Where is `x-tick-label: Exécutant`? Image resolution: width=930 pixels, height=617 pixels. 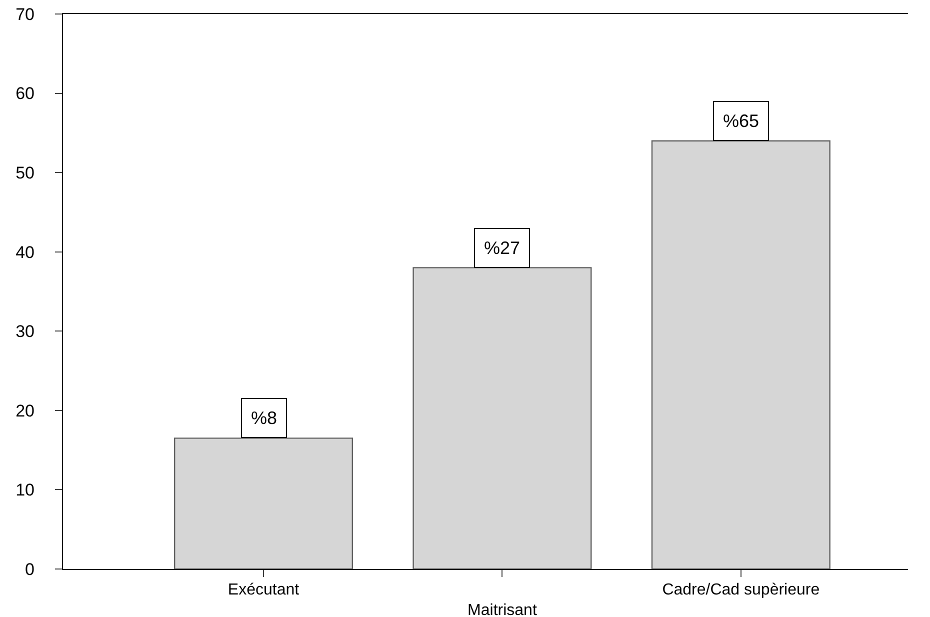
x-tick-label: Exécutant is located at coordinates (264, 589).